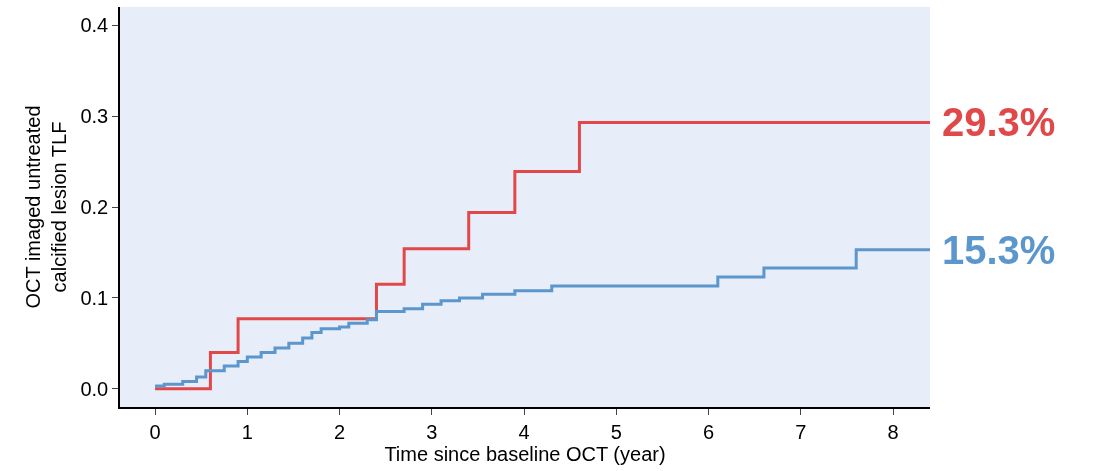  I want to click on annotation: 15.3%, so click(999, 250).